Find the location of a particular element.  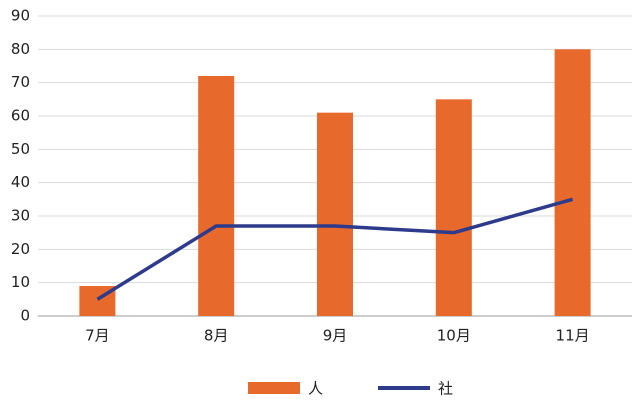

x-tick-label: 11月 is located at coordinates (573, 336).